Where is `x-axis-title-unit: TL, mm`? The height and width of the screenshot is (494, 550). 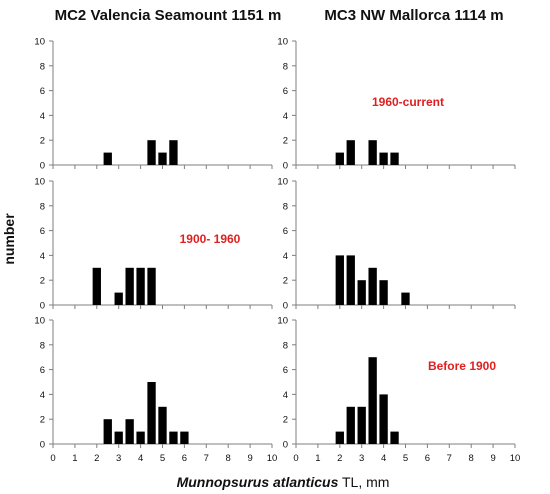
x-axis-title-unit: TL, mm is located at coordinates (363, 482).